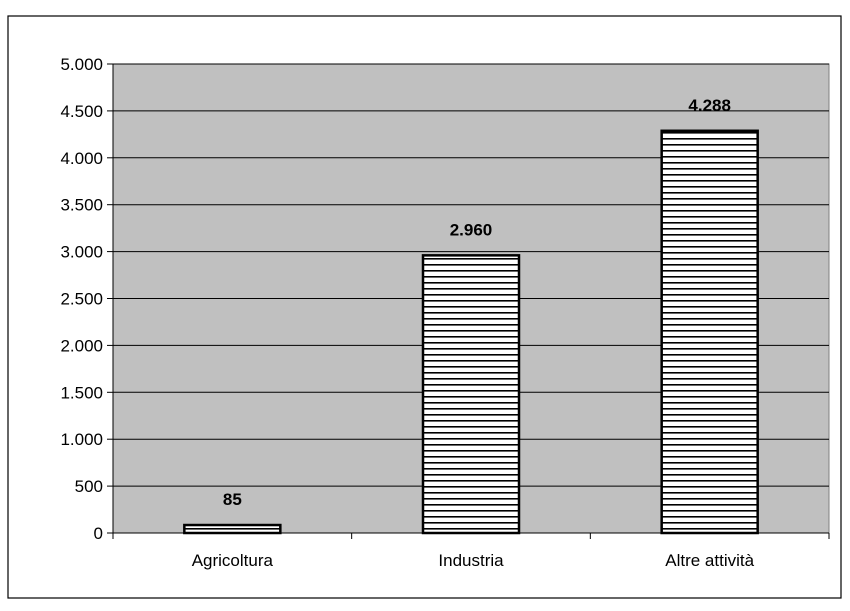 The width and height of the screenshot is (850, 611). Describe the element at coordinates (471, 394) in the screenshot. I see `bar-industria` at that location.